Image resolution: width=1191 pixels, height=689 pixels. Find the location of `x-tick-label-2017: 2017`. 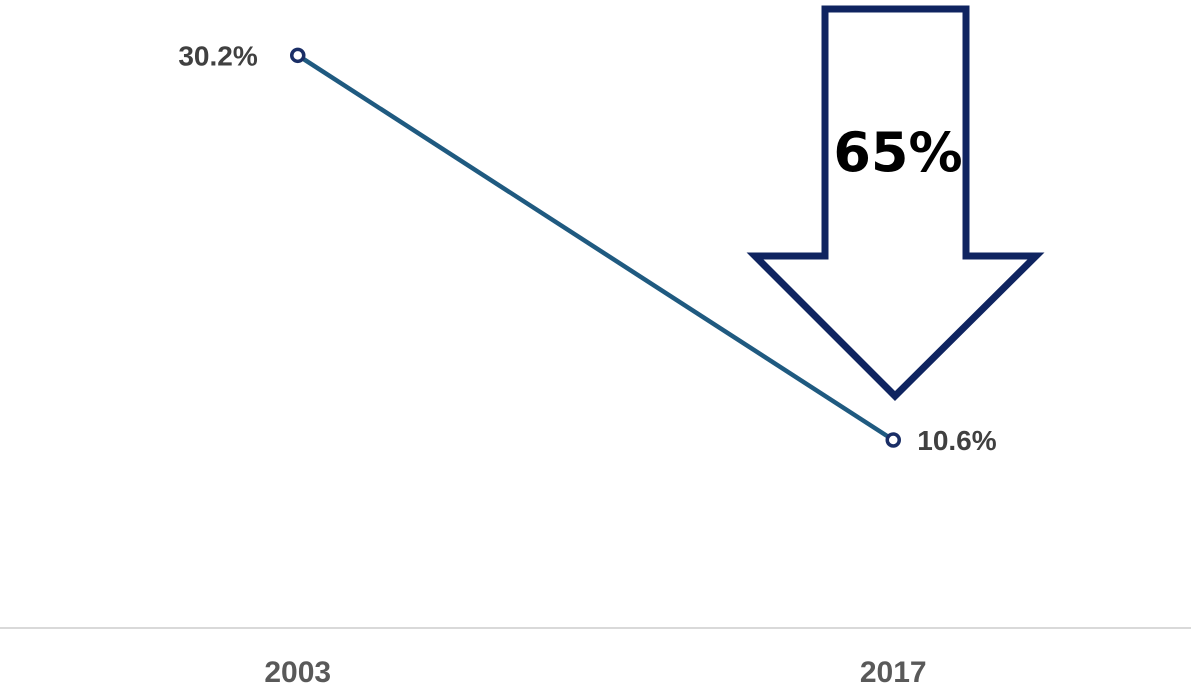

x-tick-label-2017: 2017 is located at coordinates (893, 672).